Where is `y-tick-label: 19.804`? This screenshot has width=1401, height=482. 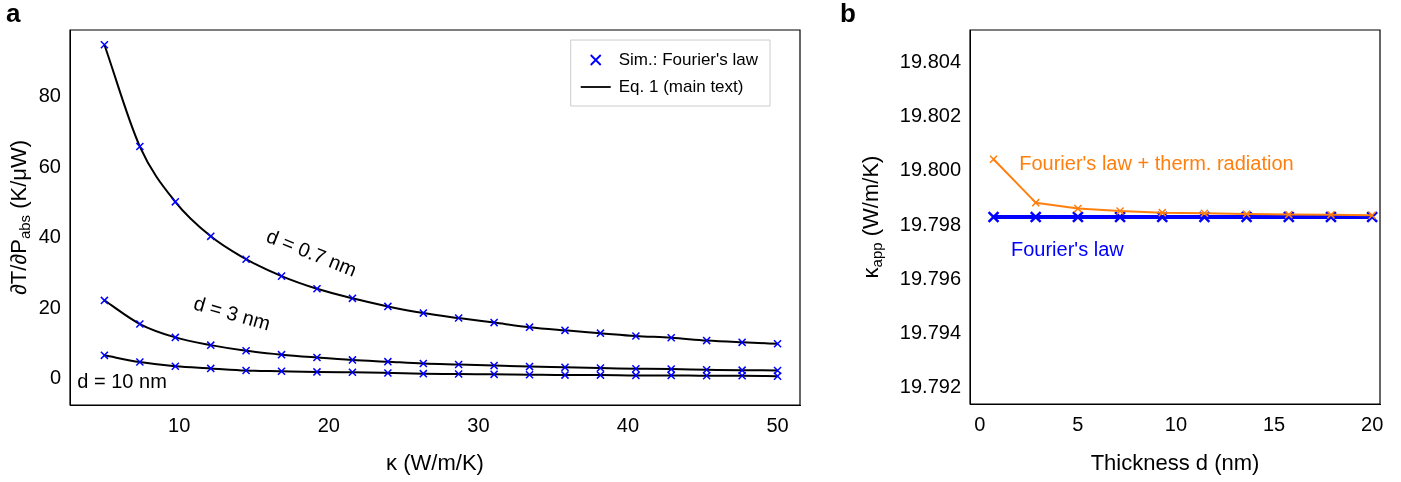
y-tick-label: 19.804 is located at coordinates (930, 61).